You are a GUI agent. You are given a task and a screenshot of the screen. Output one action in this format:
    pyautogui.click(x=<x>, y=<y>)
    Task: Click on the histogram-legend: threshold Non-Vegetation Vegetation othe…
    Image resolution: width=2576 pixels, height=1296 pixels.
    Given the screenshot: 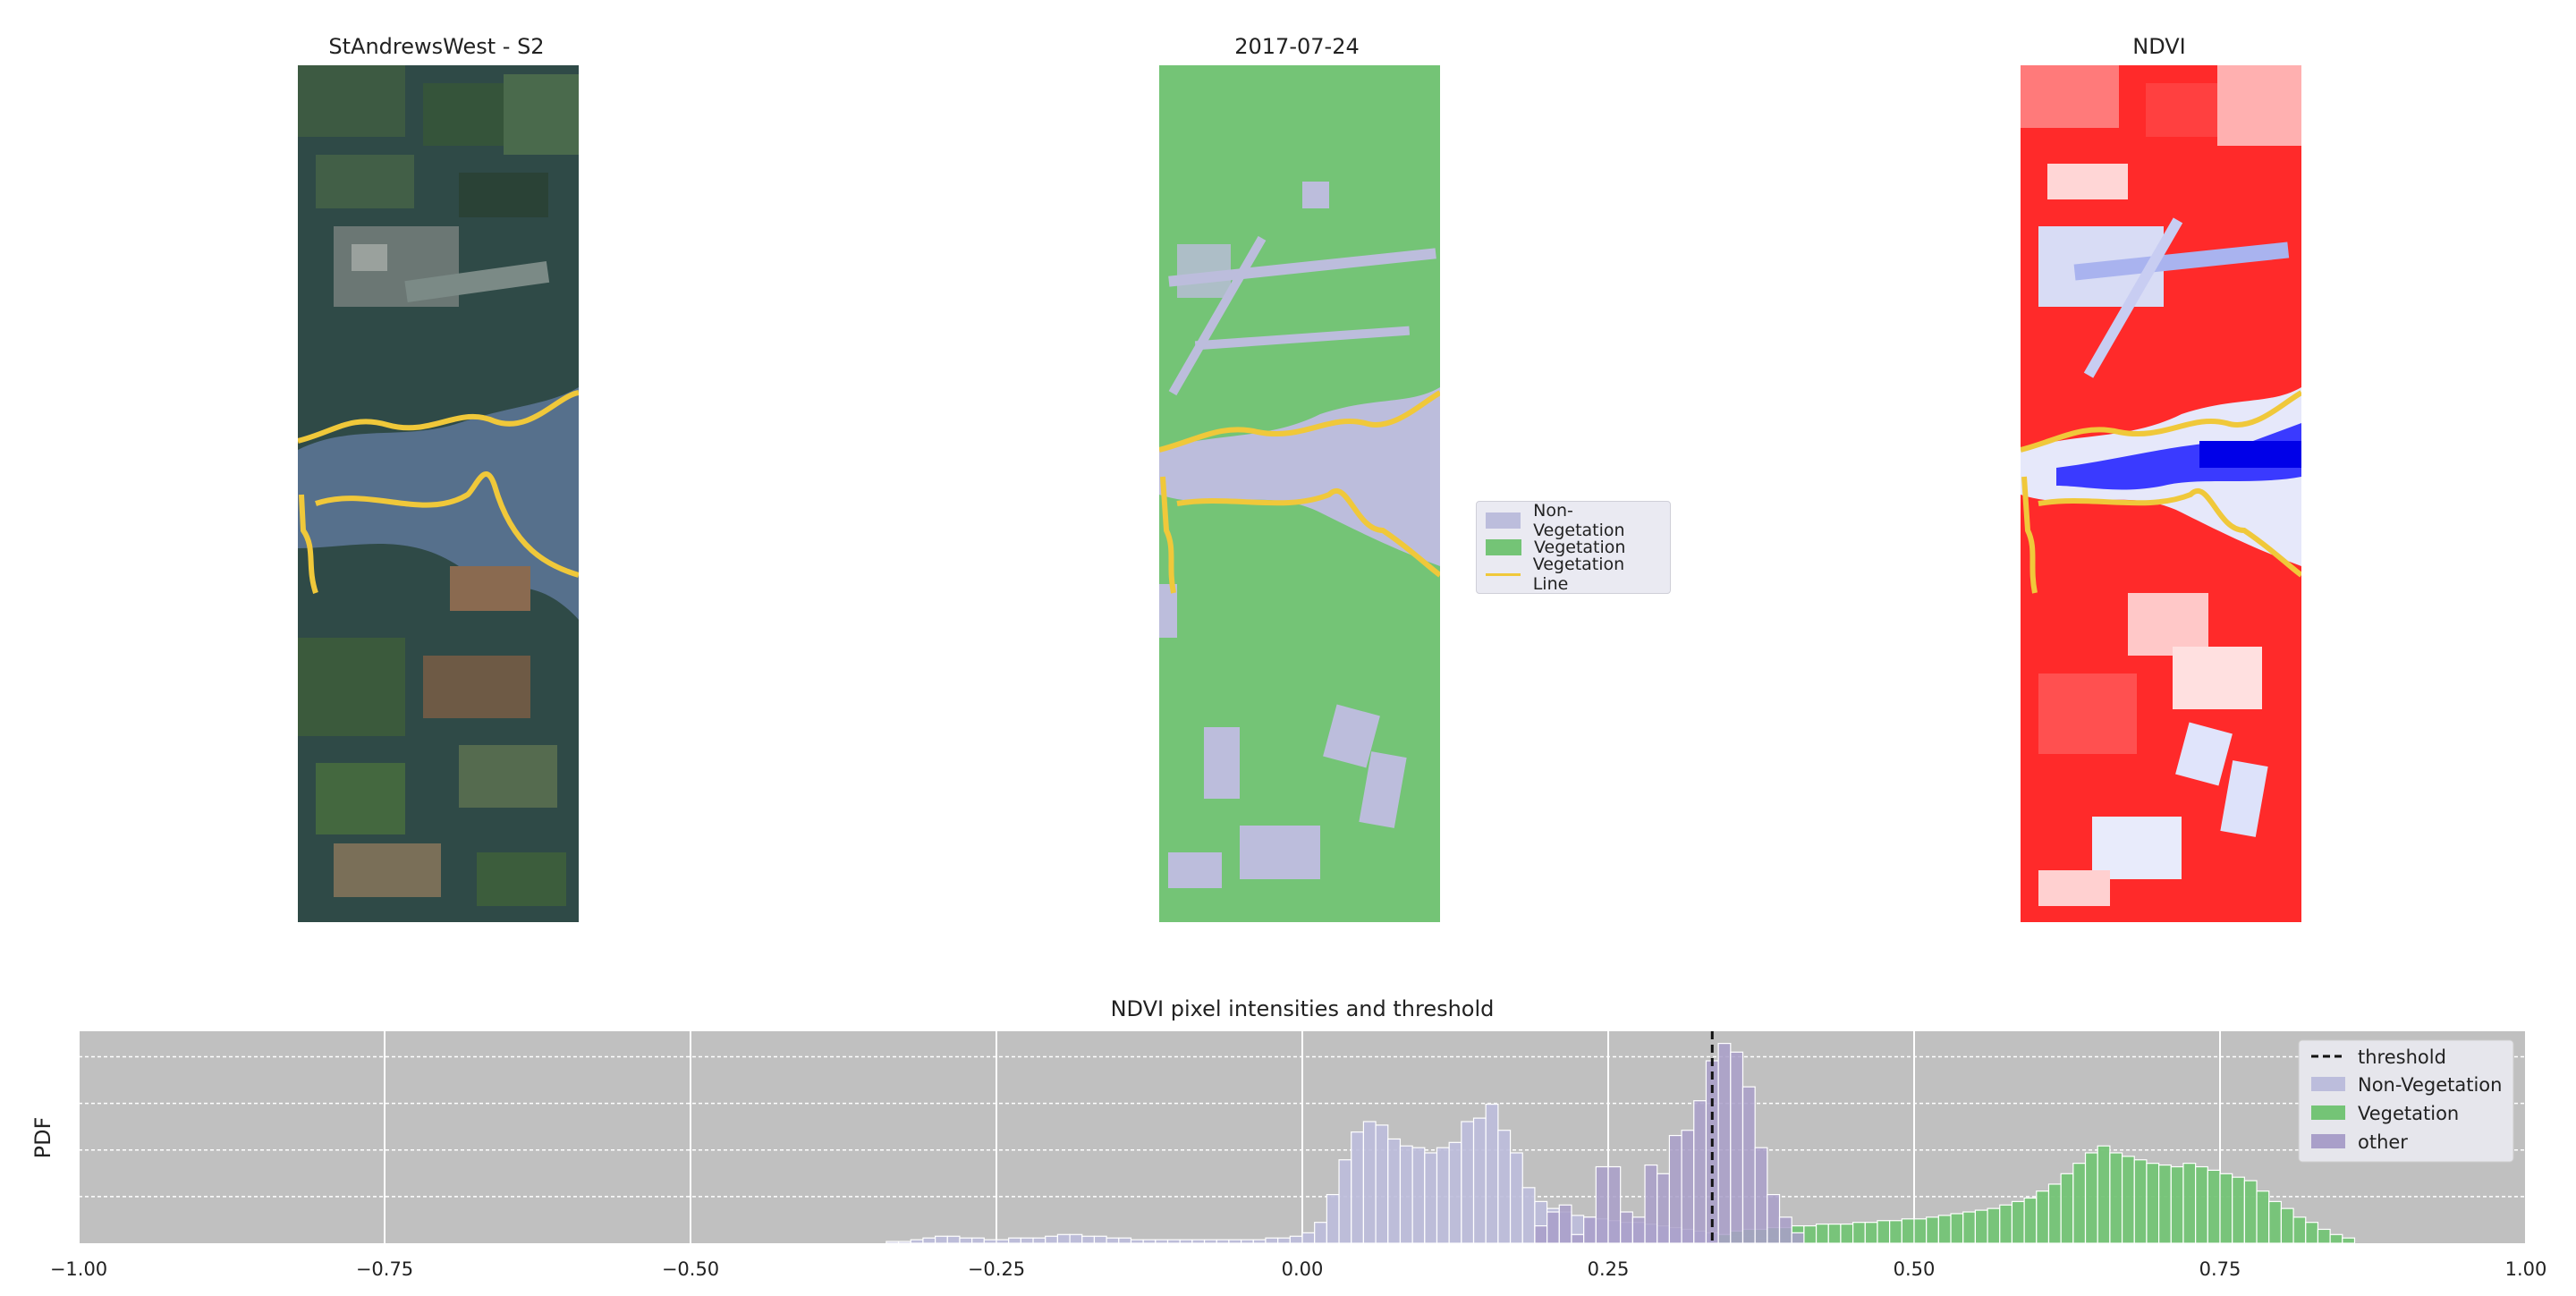 What is the action you would take?
    pyautogui.click(x=2406, y=1101)
    